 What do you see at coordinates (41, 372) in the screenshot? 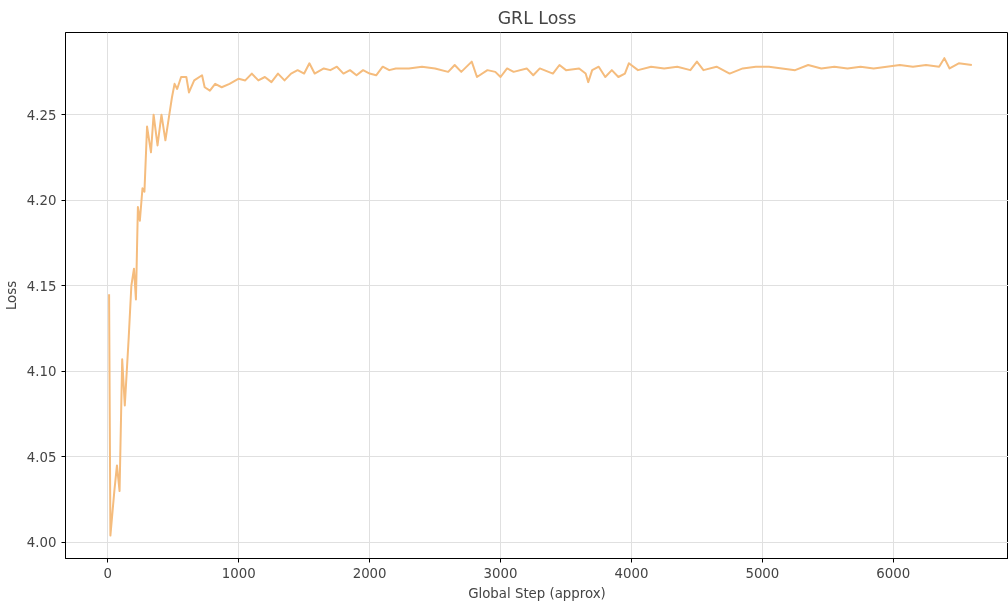
I see `y-tick-label: 4.10` at bounding box center [41, 372].